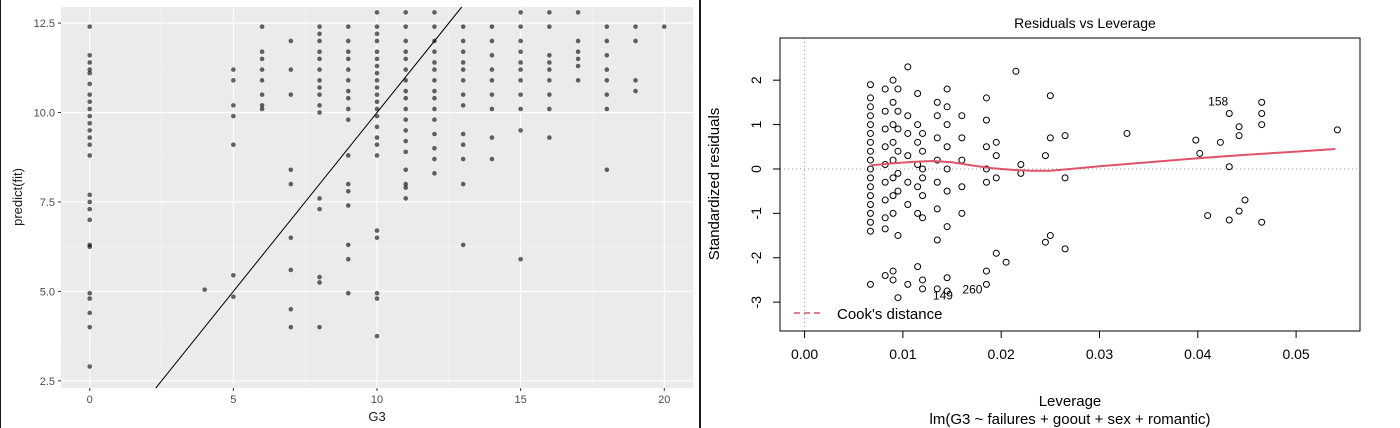 The height and width of the screenshot is (428, 1400). Describe the element at coordinates (889, 314) in the screenshot. I see `legend-label: Cook's distance` at that location.